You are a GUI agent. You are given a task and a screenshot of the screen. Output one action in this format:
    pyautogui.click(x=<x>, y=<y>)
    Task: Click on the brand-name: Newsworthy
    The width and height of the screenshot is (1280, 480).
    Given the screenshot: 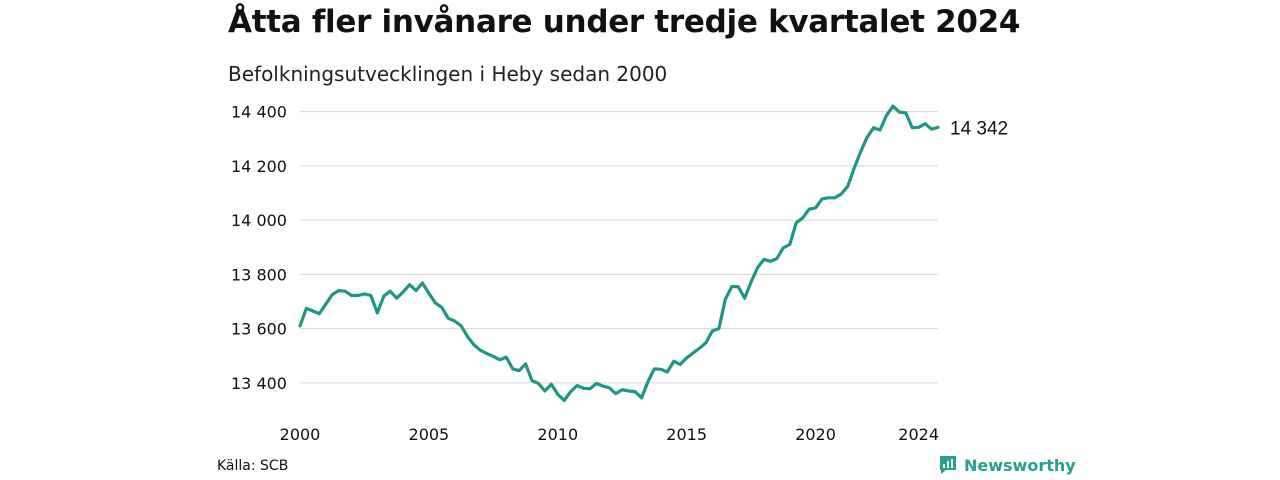 What is the action you would take?
    pyautogui.click(x=1020, y=465)
    